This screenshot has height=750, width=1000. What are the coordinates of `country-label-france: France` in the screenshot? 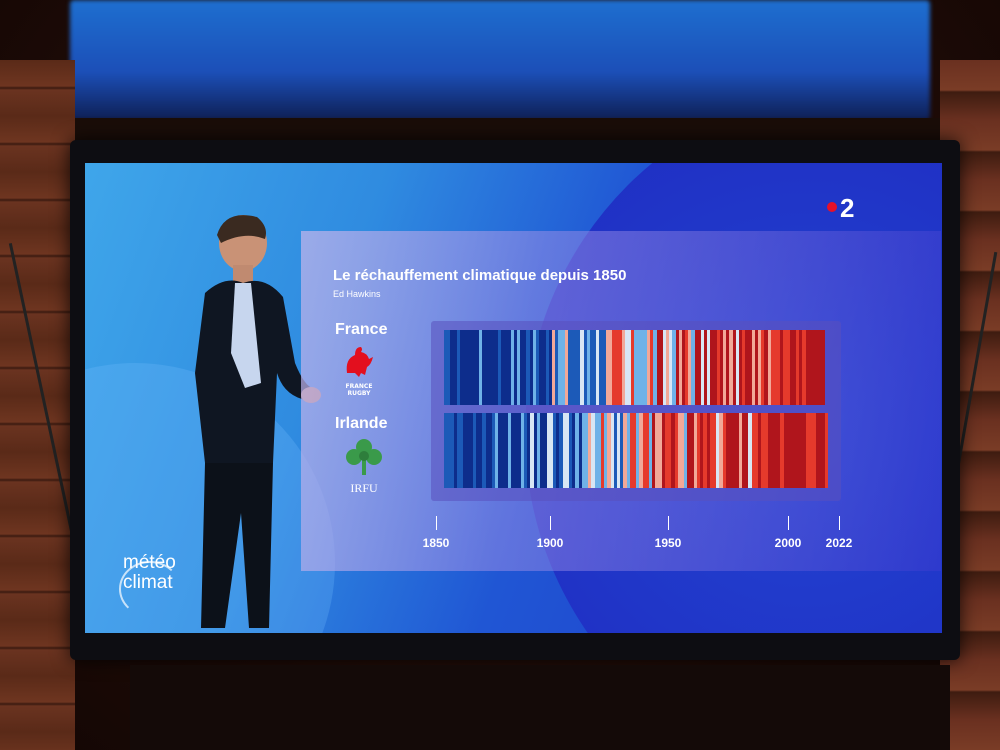 It's located at (361, 329).